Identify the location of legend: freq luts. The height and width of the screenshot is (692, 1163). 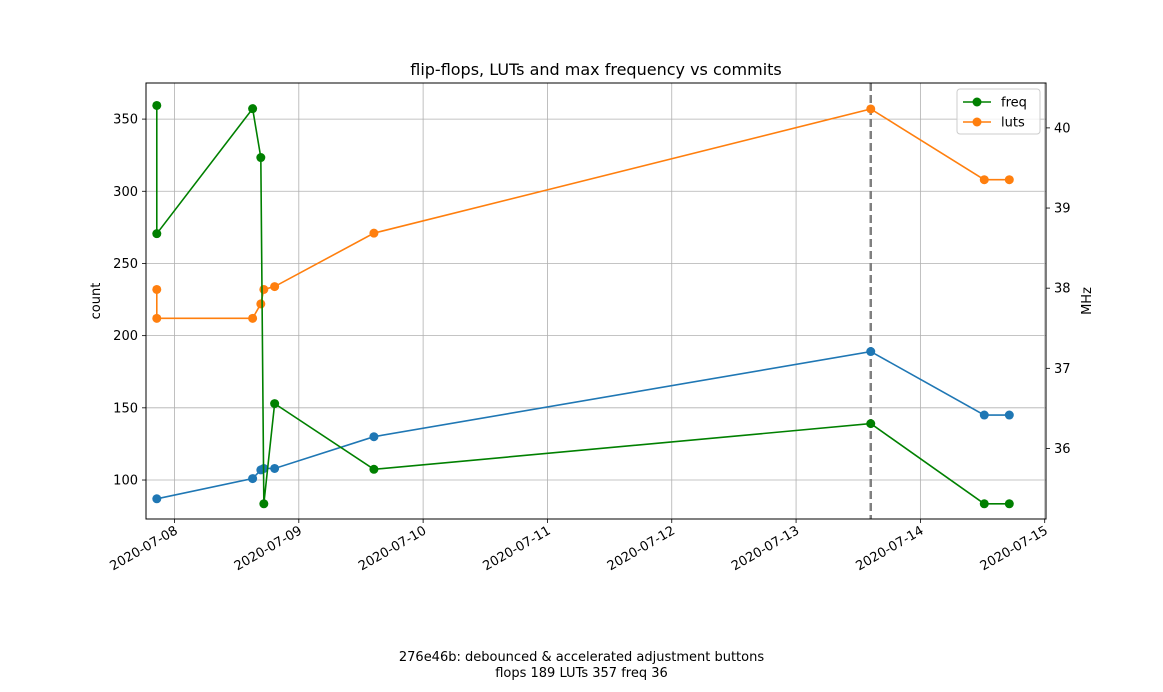
(998, 111).